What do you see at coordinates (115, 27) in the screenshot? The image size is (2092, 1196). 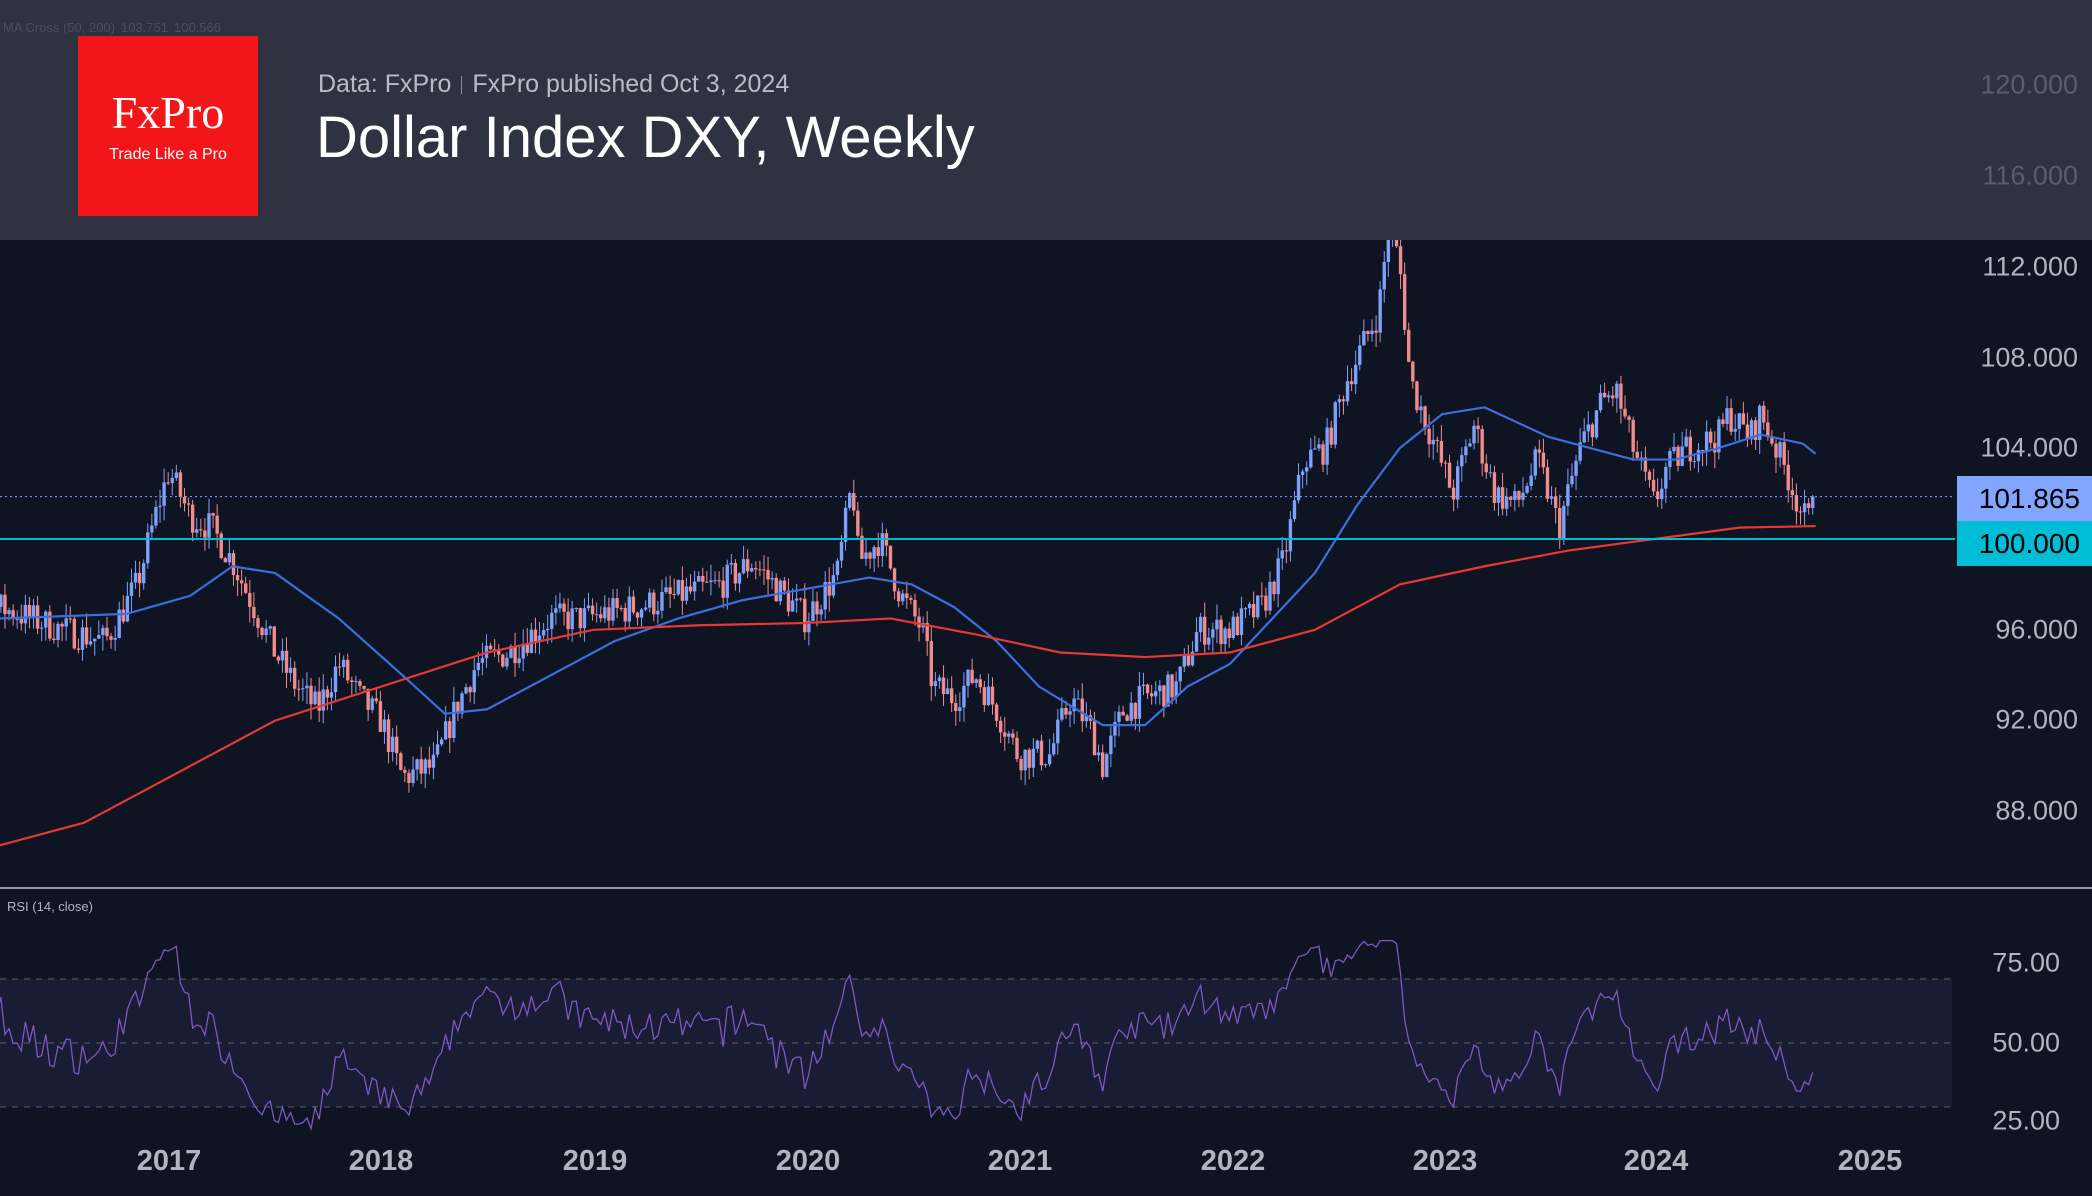 I see `ma-cross-legend: MA Cross (50, 200) 103.751 100.566` at bounding box center [115, 27].